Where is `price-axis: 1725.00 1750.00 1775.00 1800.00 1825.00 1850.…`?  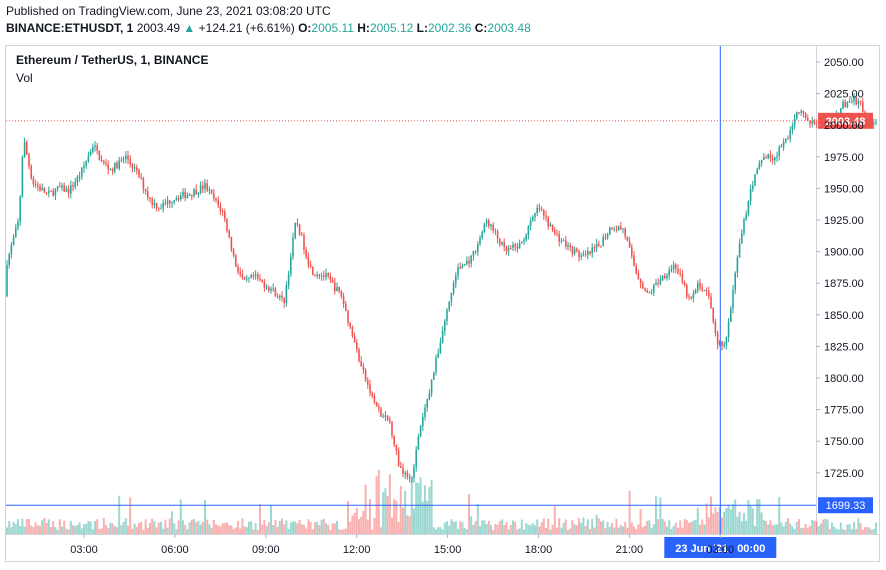 price-axis: 1725.00 1750.00 1775.00 1800.00 1825.00 1850.… is located at coordinates (840, 268).